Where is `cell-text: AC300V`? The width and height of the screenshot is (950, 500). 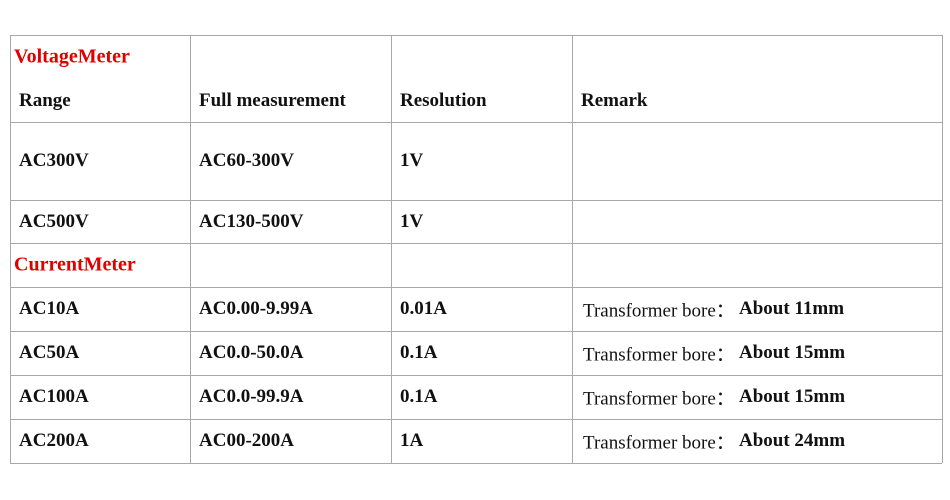
cell-text: AC300V is located at coordinates (54, 160).